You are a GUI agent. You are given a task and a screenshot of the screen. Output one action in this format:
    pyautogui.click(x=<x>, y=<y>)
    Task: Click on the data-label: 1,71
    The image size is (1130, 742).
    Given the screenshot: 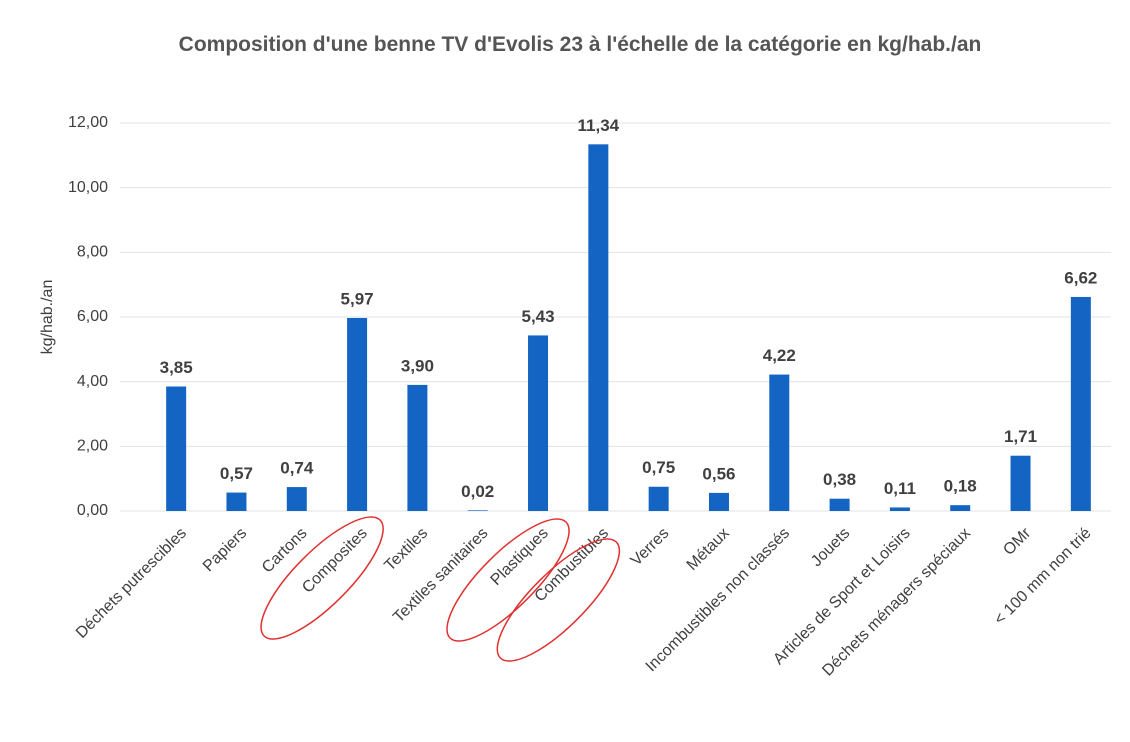 What is the action you would take?
    pyautogui.click(x=1020, y=436)
    